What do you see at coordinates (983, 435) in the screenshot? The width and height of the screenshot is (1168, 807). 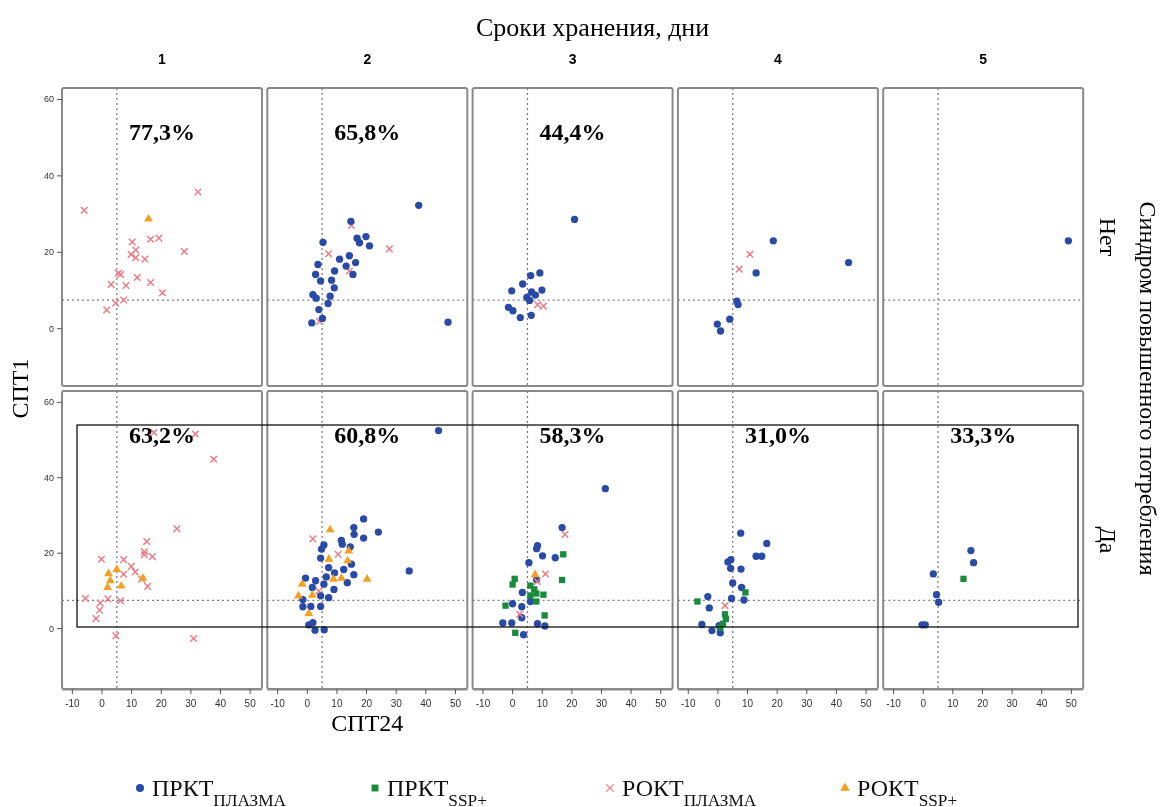 I see `annotation: 33,3%` at bounding box center [983, 435].